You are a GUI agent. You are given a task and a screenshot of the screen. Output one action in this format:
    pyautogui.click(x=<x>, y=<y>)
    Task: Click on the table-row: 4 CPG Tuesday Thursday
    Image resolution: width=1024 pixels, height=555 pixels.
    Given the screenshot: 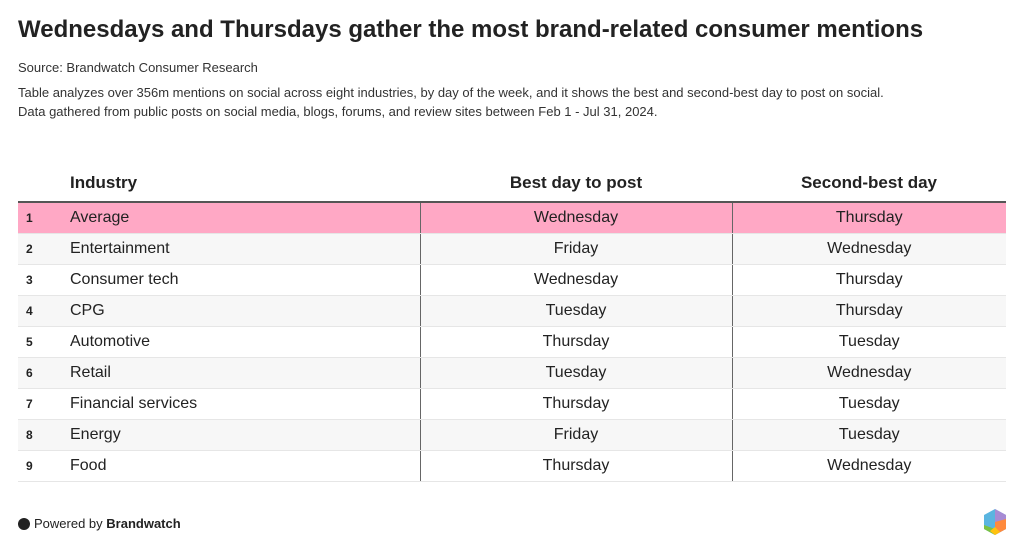 What is the action you would take?
    pyautogui.click(x=512, y=311)
    